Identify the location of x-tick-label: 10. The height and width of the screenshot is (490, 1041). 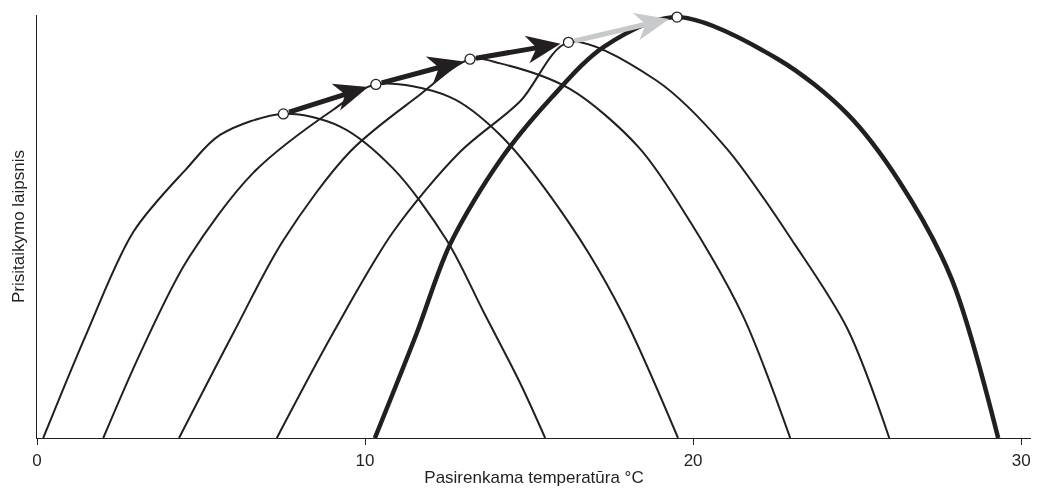
(365, 460).